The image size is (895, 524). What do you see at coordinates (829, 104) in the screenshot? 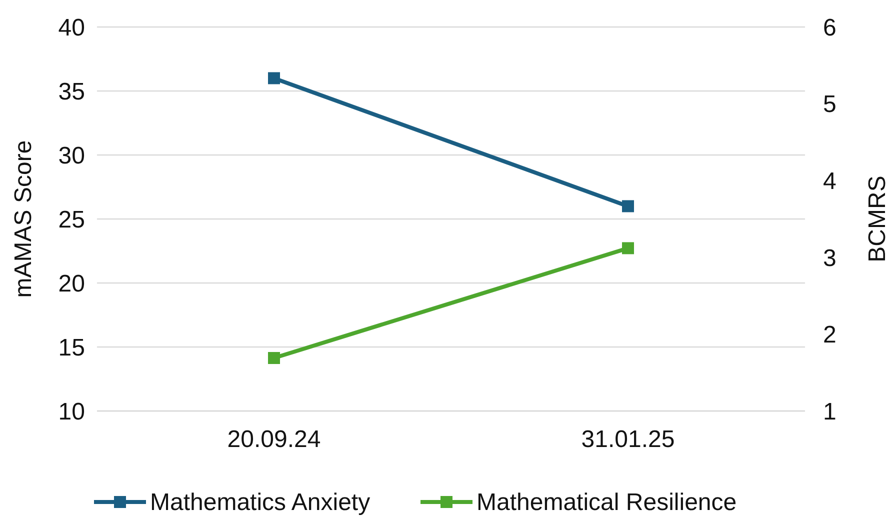
I see `y2-tick-label: 5` at bounding box center [829, 104].